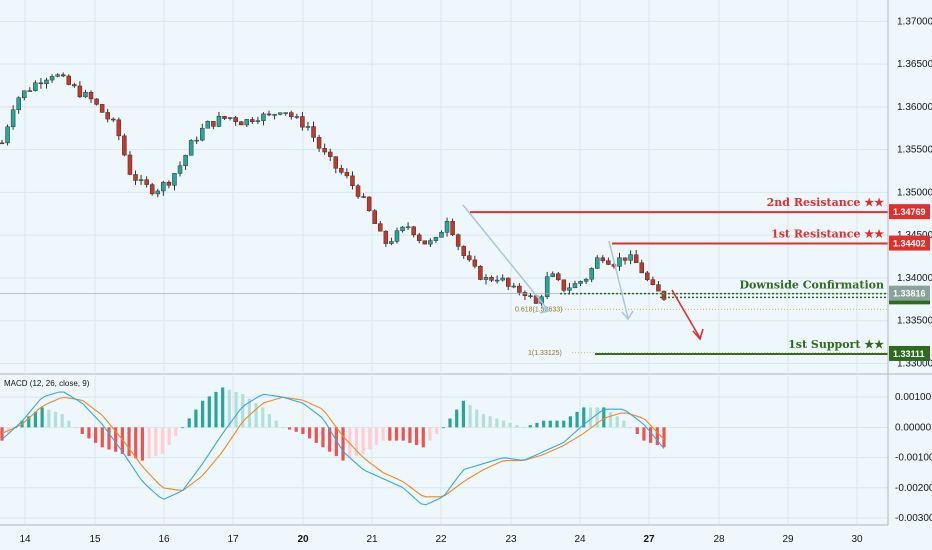 Image resolution: width=932 pixels, height=550 pixels. Describe the element at coordinates (47, 383) in the screenshot. I see `macd-title: MACD (12, 26, close, 9)` at that location.